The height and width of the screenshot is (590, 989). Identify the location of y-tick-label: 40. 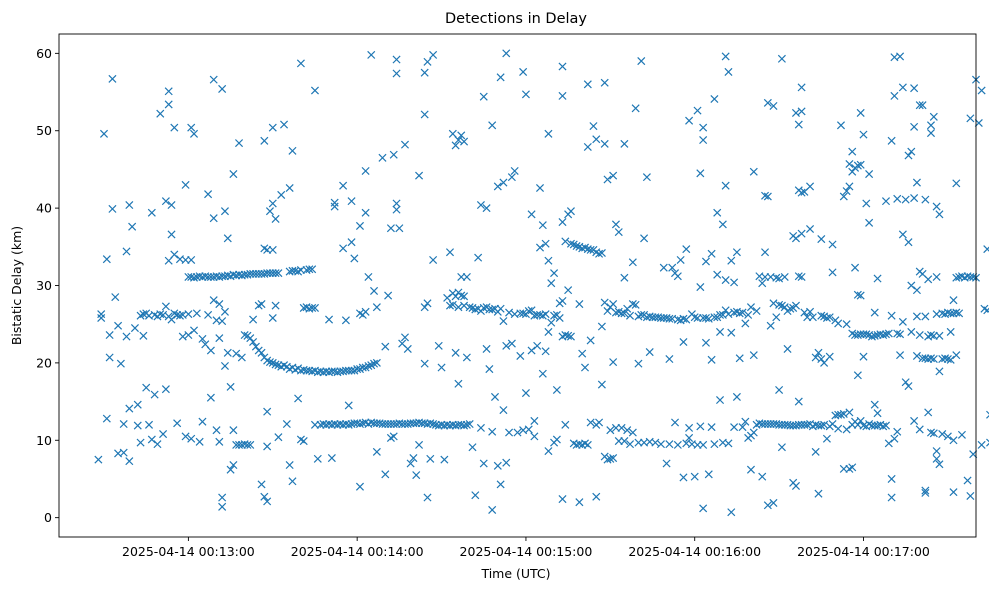
(44, 208).